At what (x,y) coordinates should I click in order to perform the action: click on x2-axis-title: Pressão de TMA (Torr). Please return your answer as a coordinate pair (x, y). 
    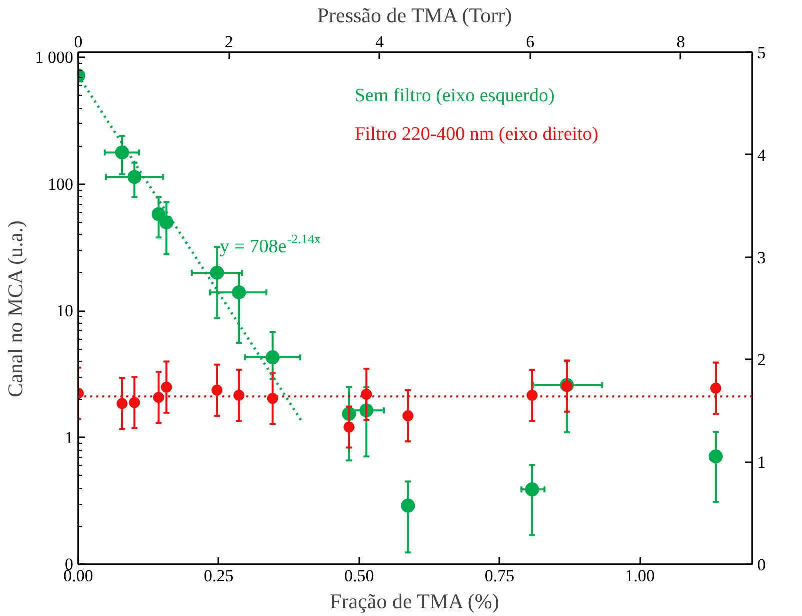
    Looking at the image, I should click on (414, 16).